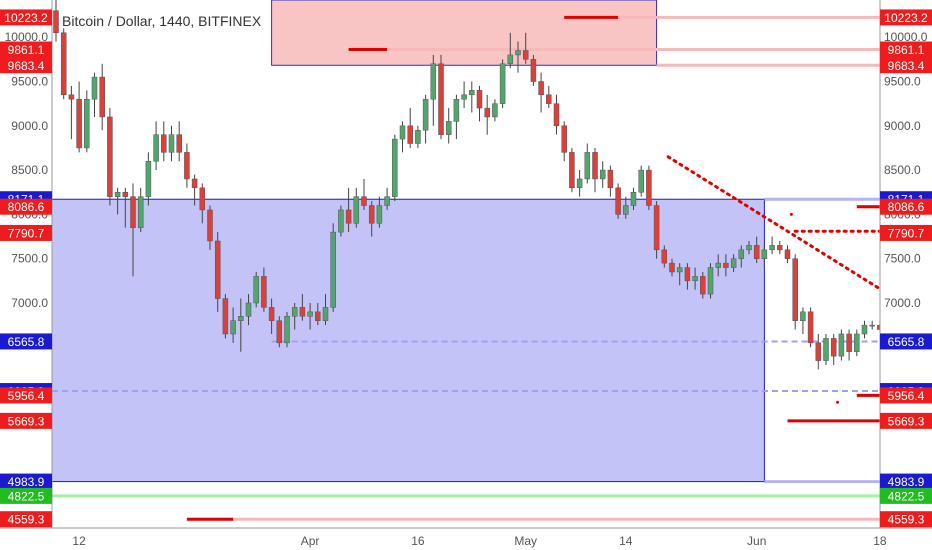 Image resolution: width=932 pixels, height=550 pixels. What do you see at coordinates (29, 303) in the screenshot?
I see `y-tick-label: 7000.0` at bounding box center [29, 303].